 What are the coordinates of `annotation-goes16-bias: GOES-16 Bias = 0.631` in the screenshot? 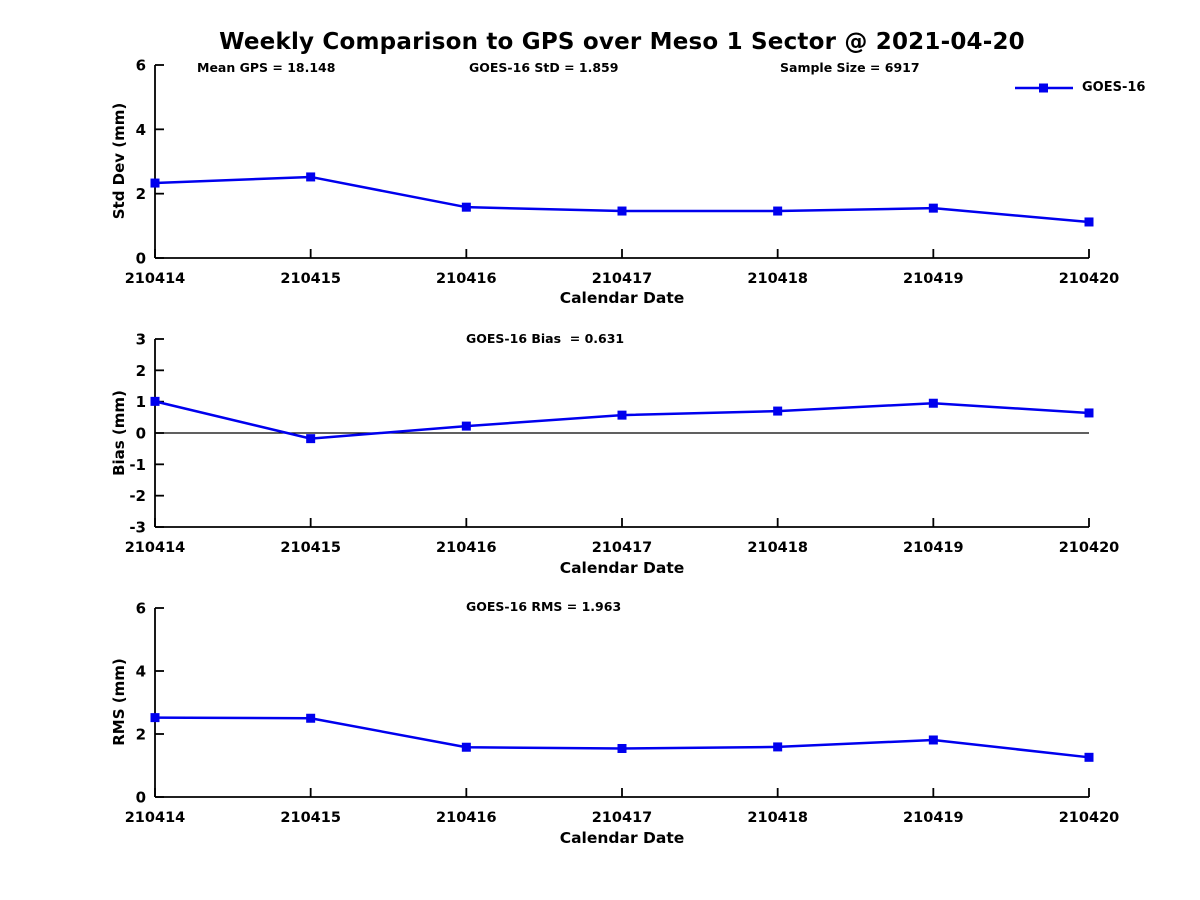 It's located at (545, 338).